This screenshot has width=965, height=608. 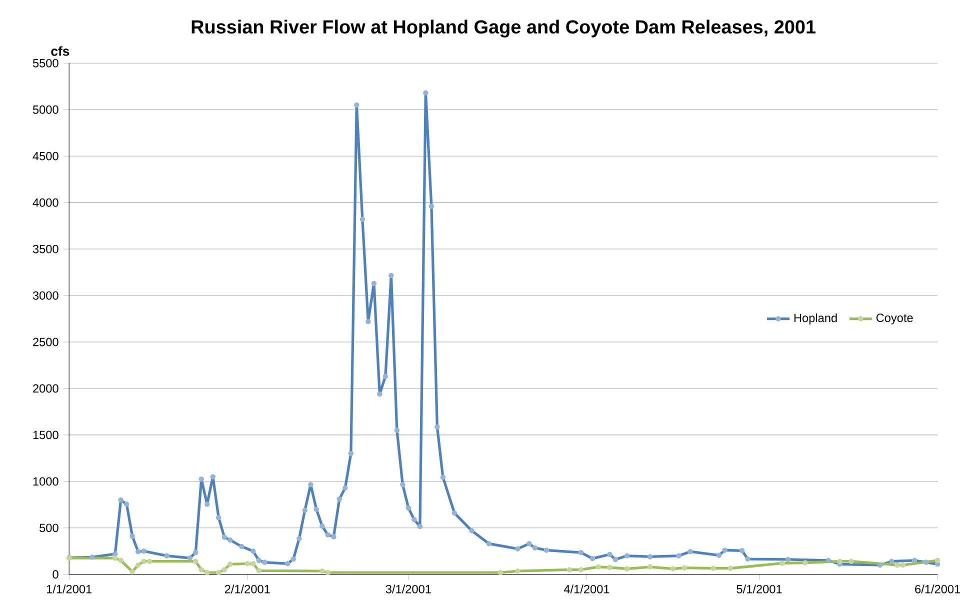 I want to click on y-tick-label: 5500, so click(x=45, y=63).